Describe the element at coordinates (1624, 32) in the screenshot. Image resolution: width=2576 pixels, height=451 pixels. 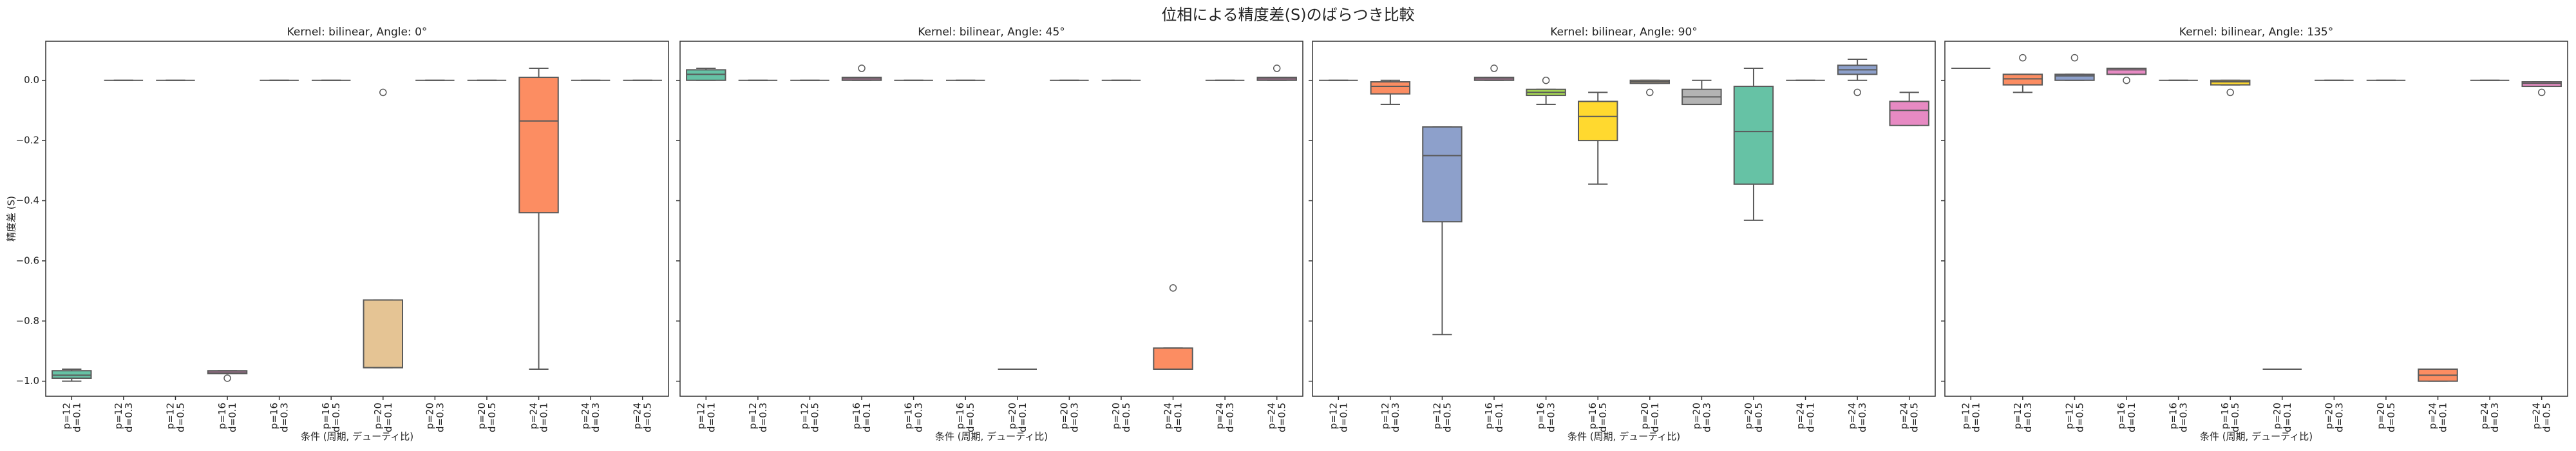
I see `panel-title: Kernel: bilinear, Angle: 90°` at that location.